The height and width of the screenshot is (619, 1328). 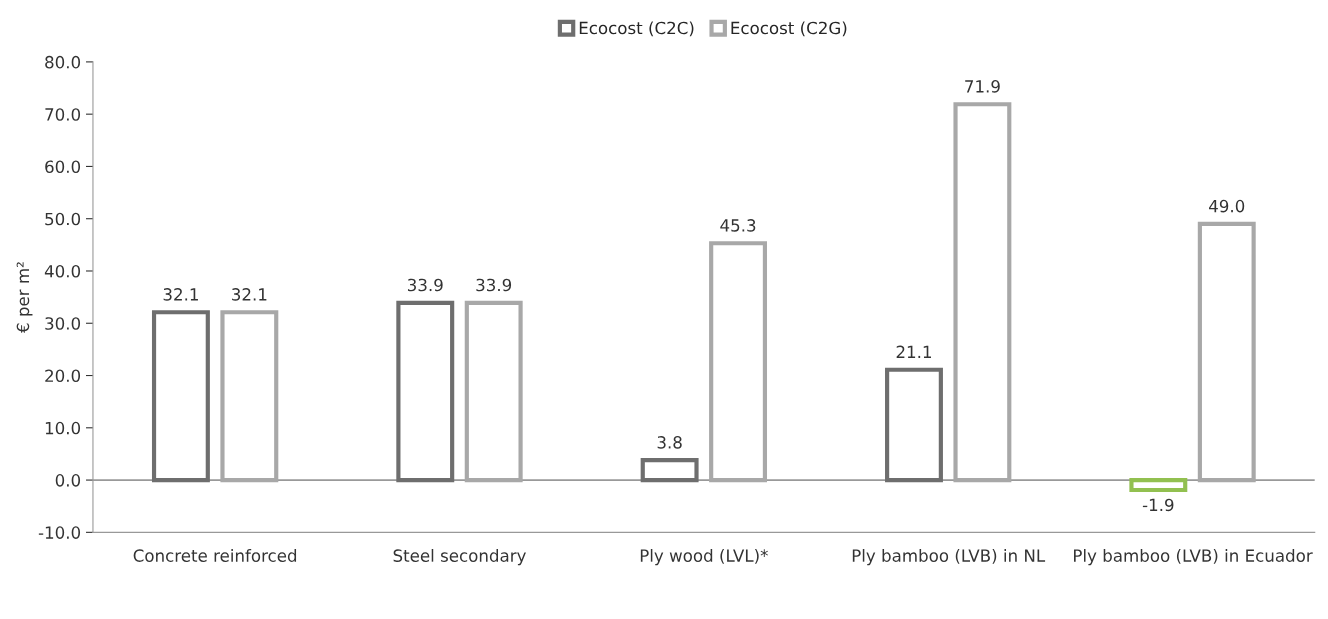 I want to click on data-label: 21.1, so click(x=913, y=351).